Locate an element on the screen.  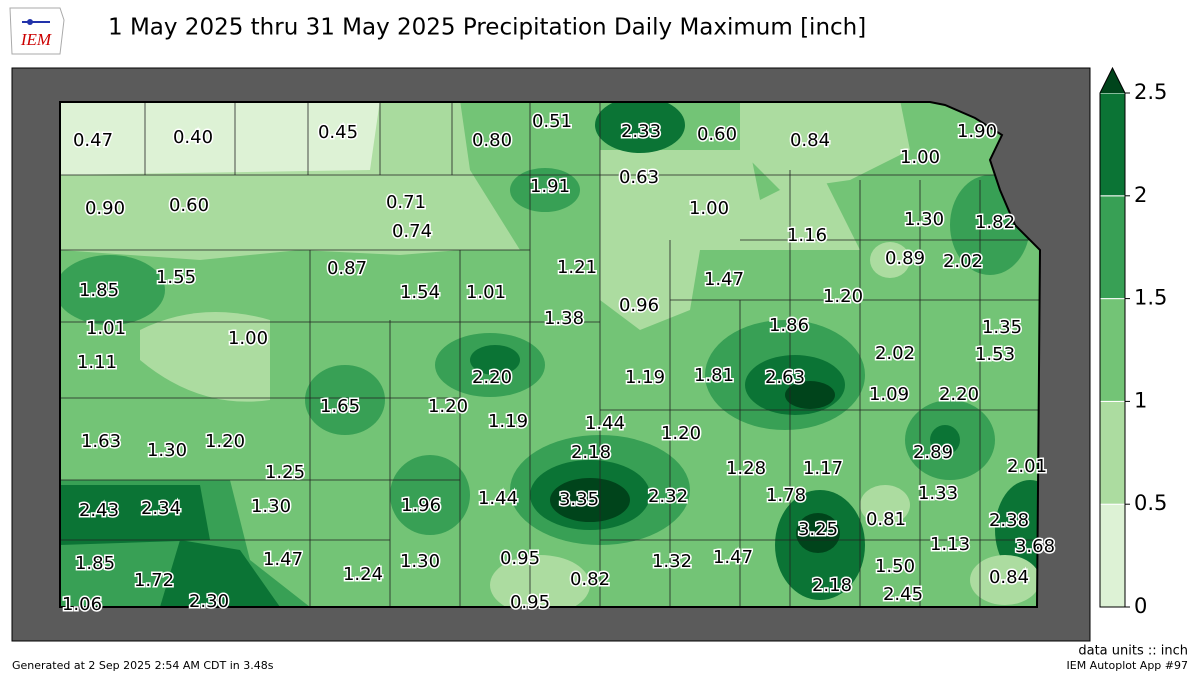
station-value: 1.35 is located at coordinates (1002, 327).